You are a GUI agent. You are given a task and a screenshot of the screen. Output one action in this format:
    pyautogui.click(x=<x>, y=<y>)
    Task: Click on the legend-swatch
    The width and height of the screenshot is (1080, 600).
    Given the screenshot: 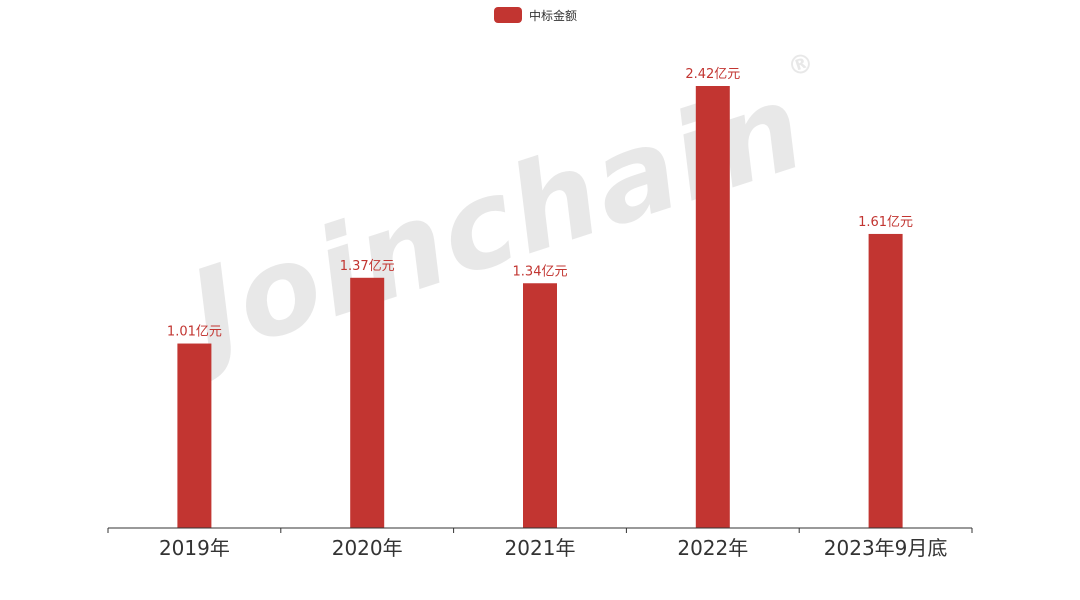 What is the action you would take?
    pyautogui.click(x=508, y=15)
    